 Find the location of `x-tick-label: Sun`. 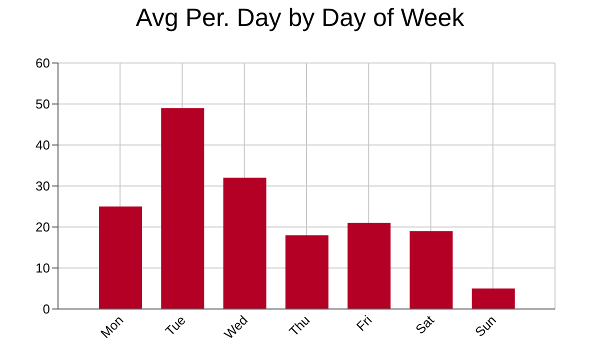

x-tick-label: Sun is located at coordinates (486, 326).